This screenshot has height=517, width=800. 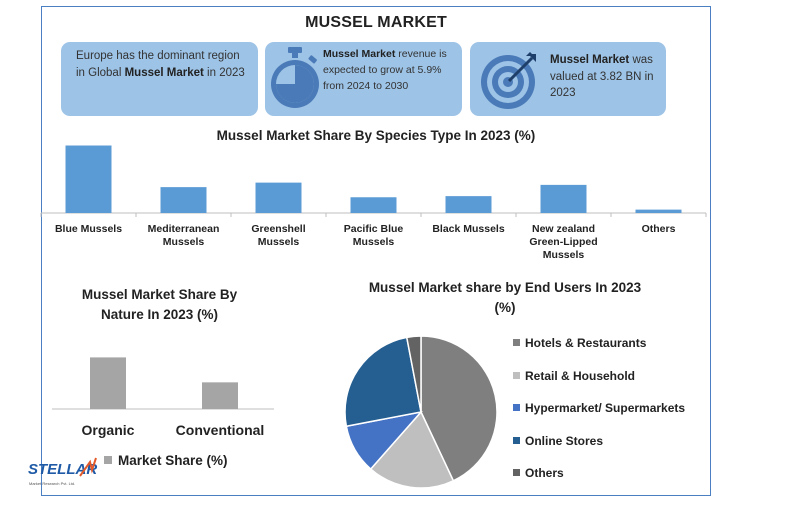 What do you see at coordinates (505, 287) in the screenshot?
I see `end-users-chart-title-line: Mussel Market share by End Users In 2023` at bounding box center [505, 287].